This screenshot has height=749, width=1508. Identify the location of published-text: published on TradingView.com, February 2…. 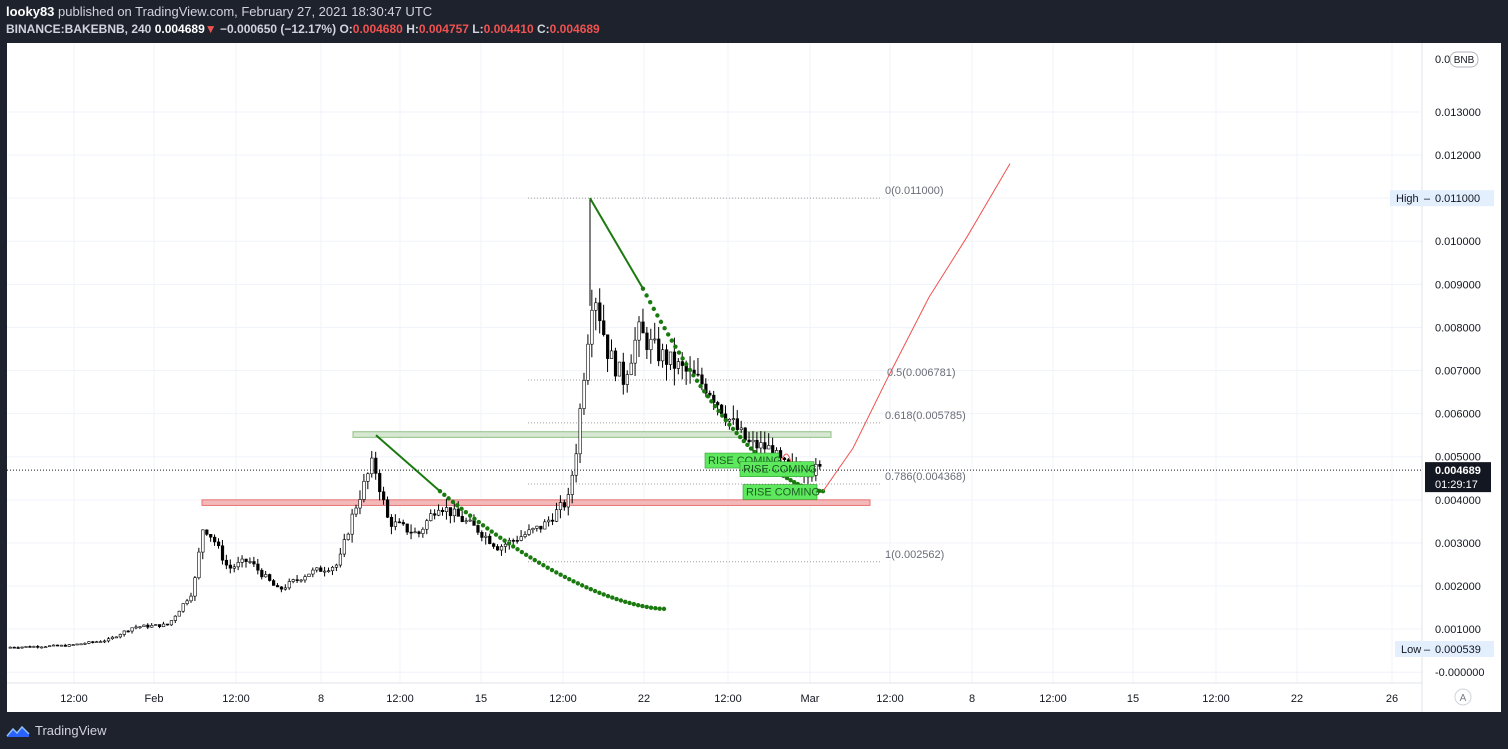
(245, 11).